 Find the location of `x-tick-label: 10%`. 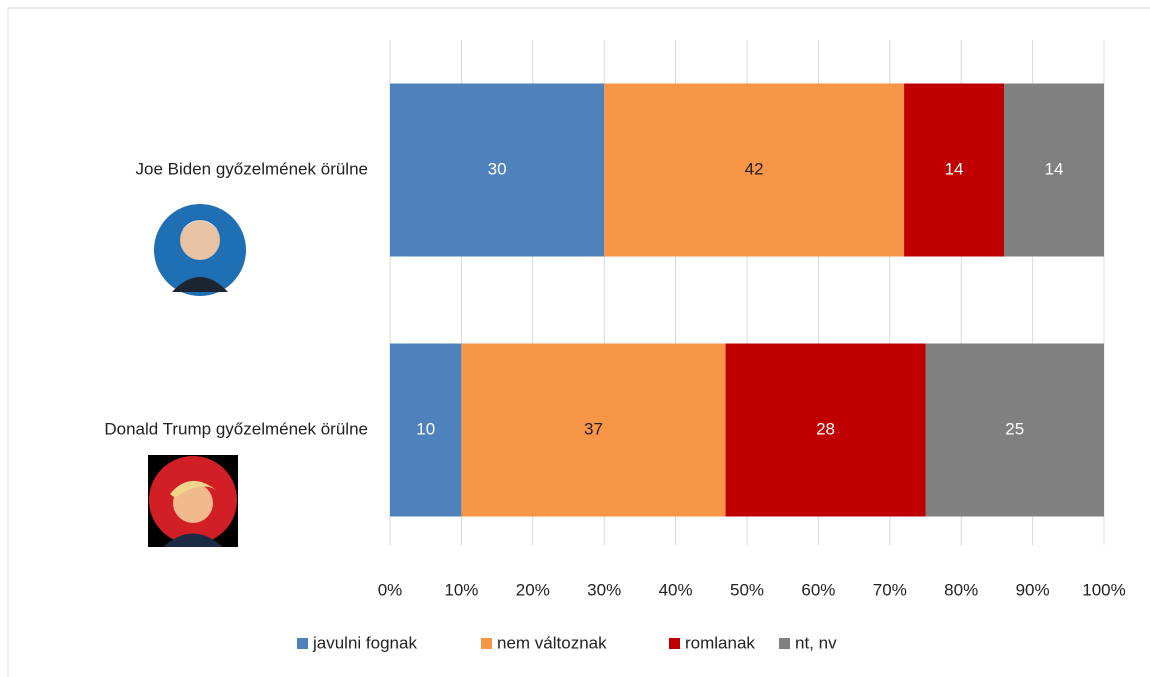

x-tick-label: 10% is located at coordinates (461, 589).